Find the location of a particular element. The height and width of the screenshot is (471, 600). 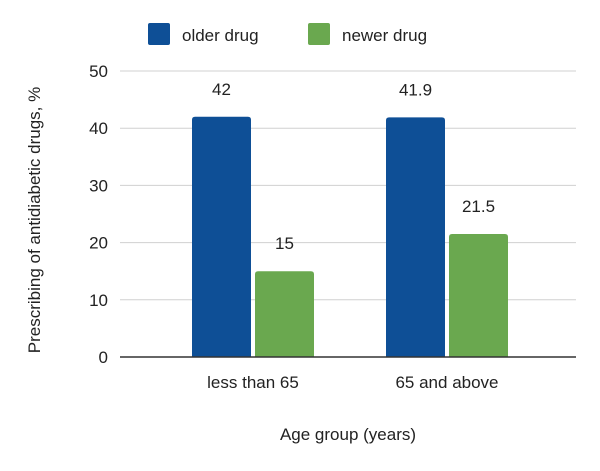

x-axis-ticks: less than 65 65 and above is located at coordinates (352, 382).